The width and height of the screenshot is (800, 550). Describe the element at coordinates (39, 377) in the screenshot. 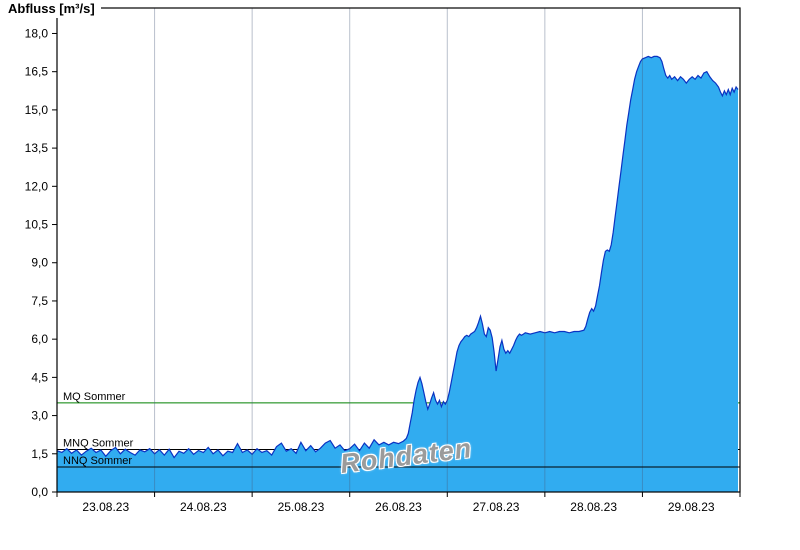

I see `y-tick-label: 4,5` at that location.